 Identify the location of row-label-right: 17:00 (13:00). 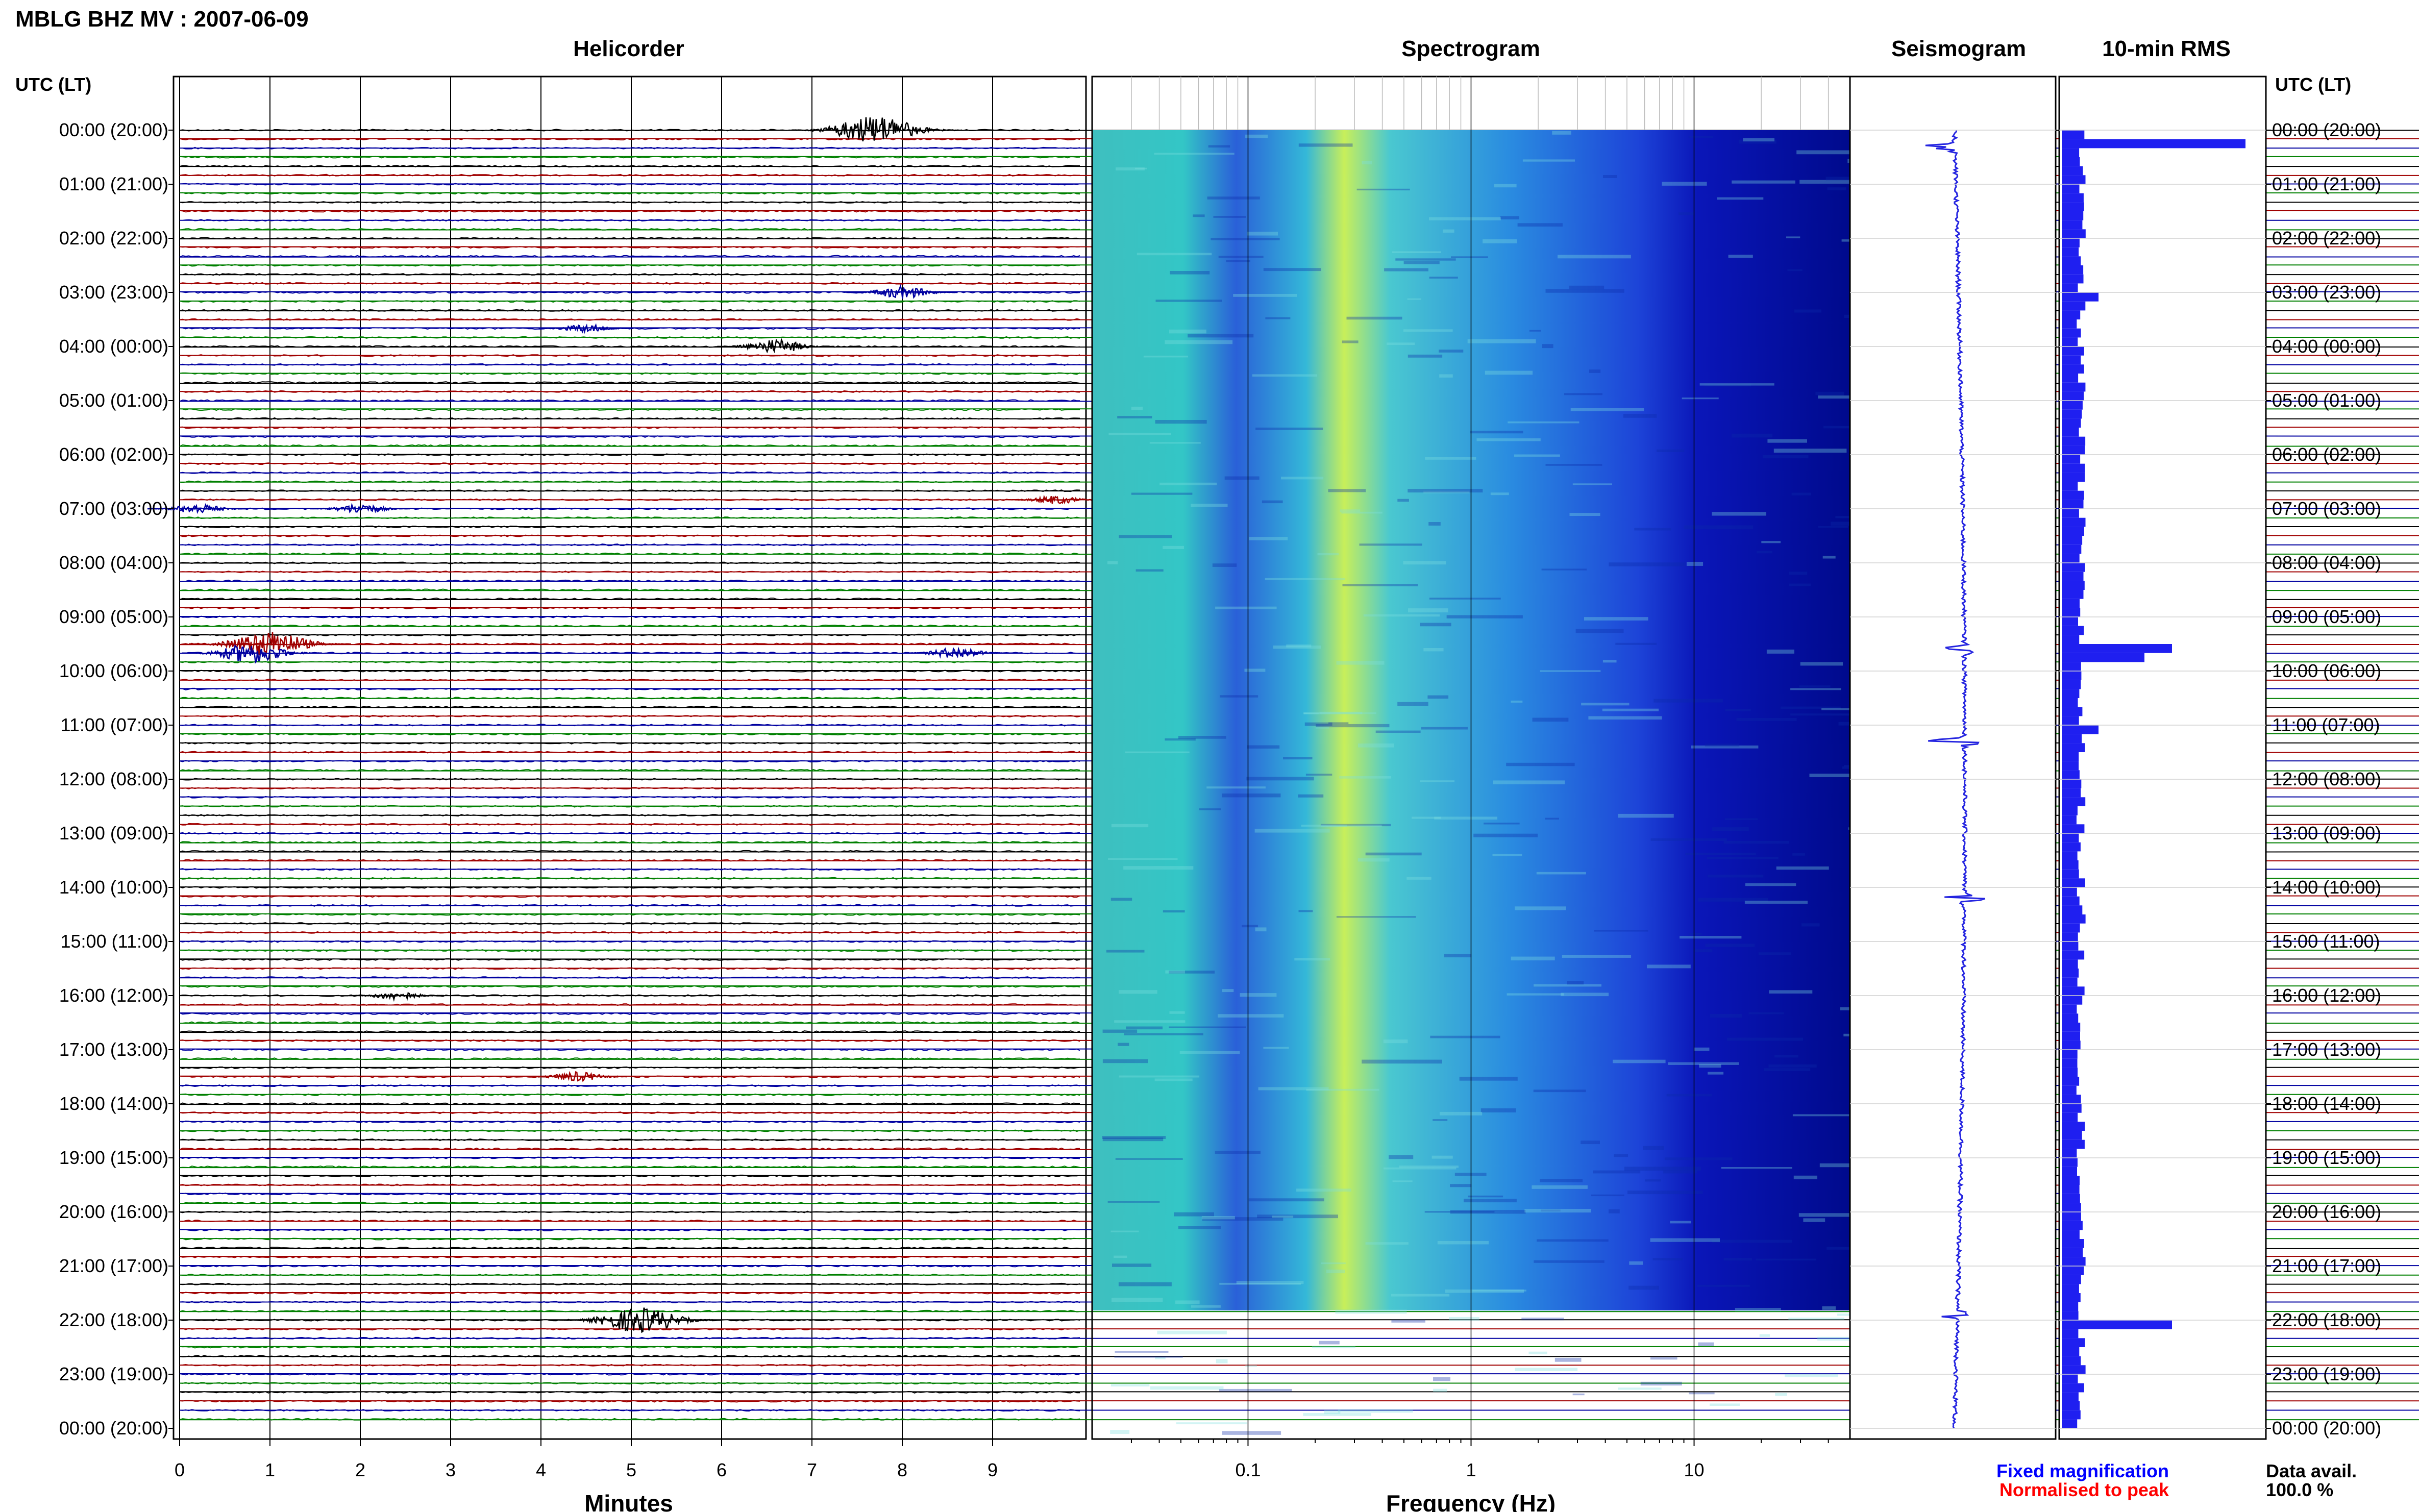
(2326, 1049).